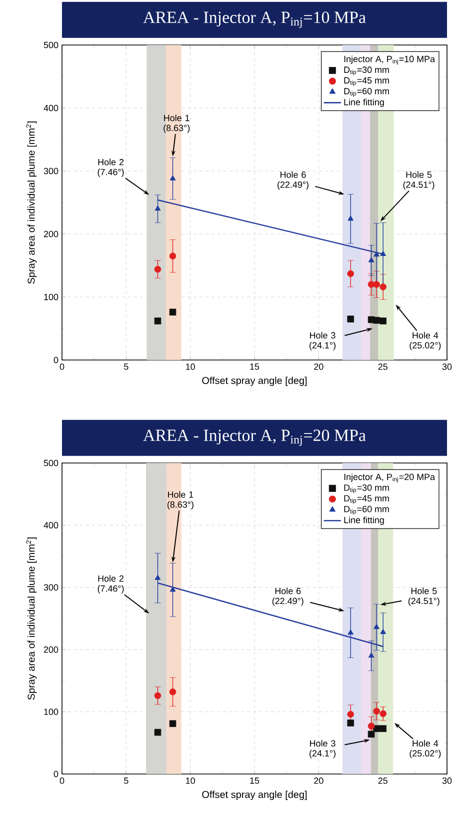 The height and width of the screenshot is (823, 459). What do you see at coordinates (389, 60) in the screenshot?
I see `legend-title: Injector A, P$_{inj}$=10 MPa` at bounding box center [389, 60].